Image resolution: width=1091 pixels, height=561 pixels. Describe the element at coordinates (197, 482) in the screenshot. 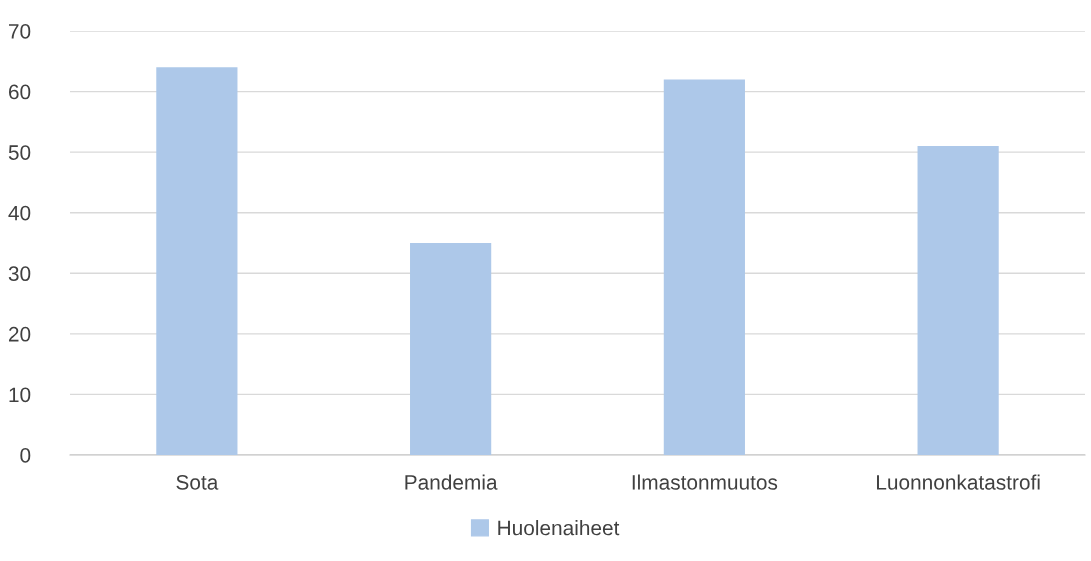

I see `x-tick-label: Sota` at that location.